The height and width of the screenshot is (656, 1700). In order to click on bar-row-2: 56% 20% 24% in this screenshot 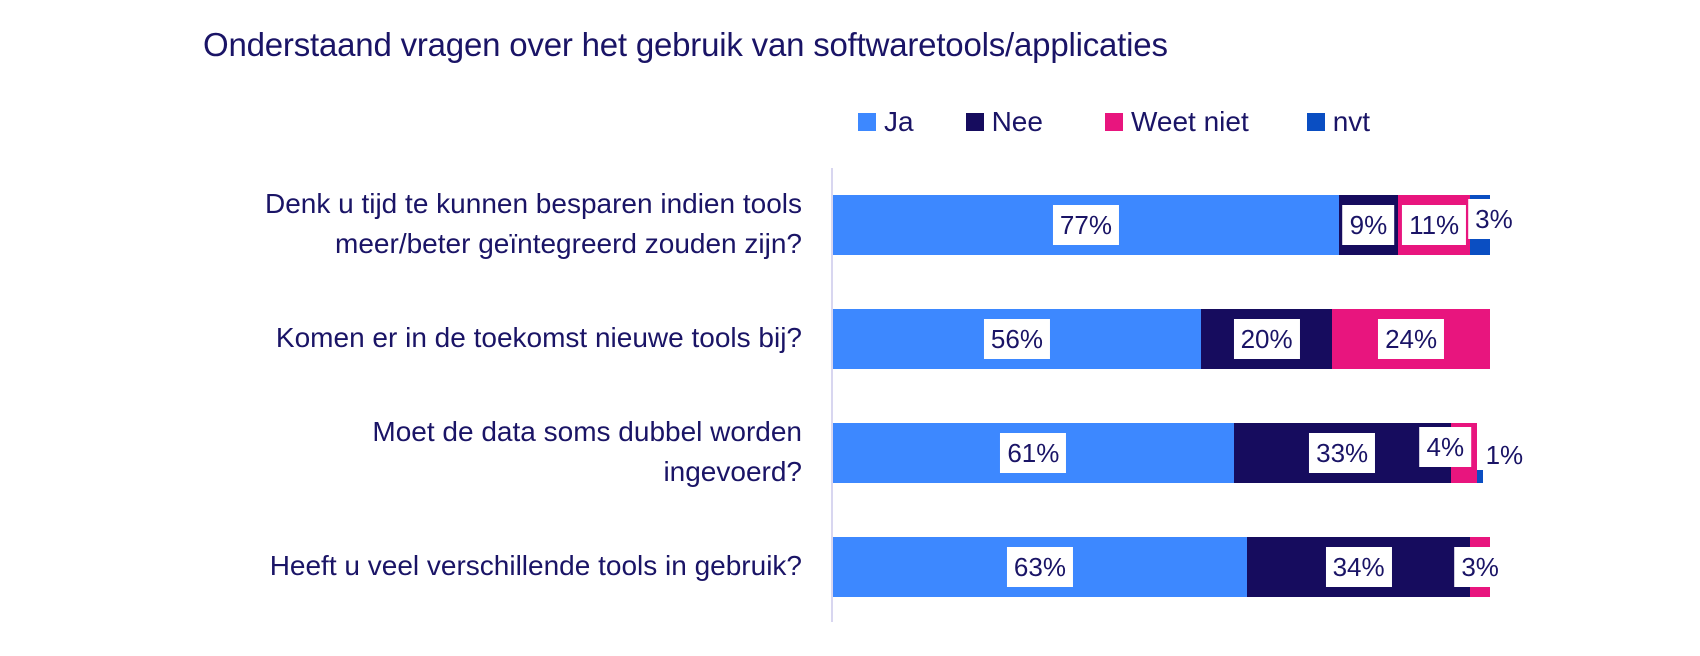, I will do `click(1161, 339)`.